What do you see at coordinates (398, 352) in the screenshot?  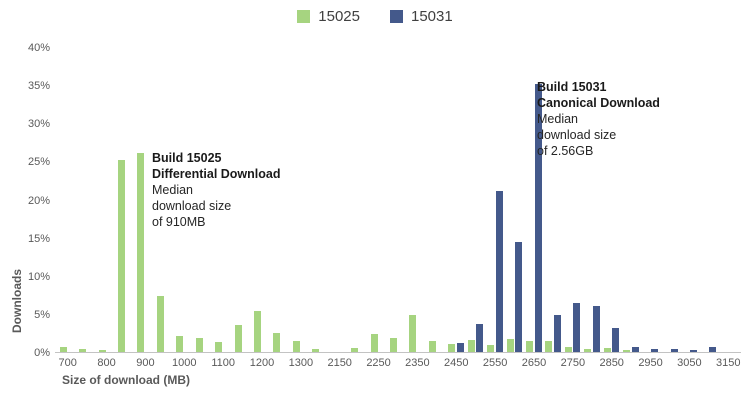 I see `x-axis-line` at bounding box center [398, 352].